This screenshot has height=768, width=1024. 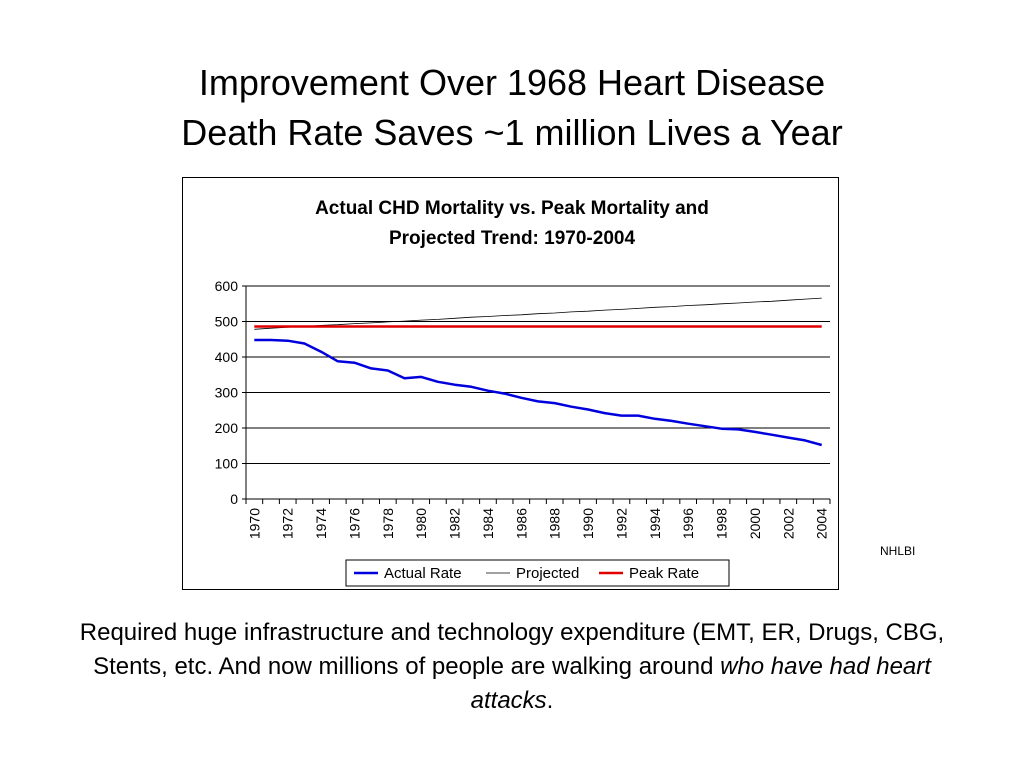 I want to click on y-tick-label: 600, so click(x=227, y=286).